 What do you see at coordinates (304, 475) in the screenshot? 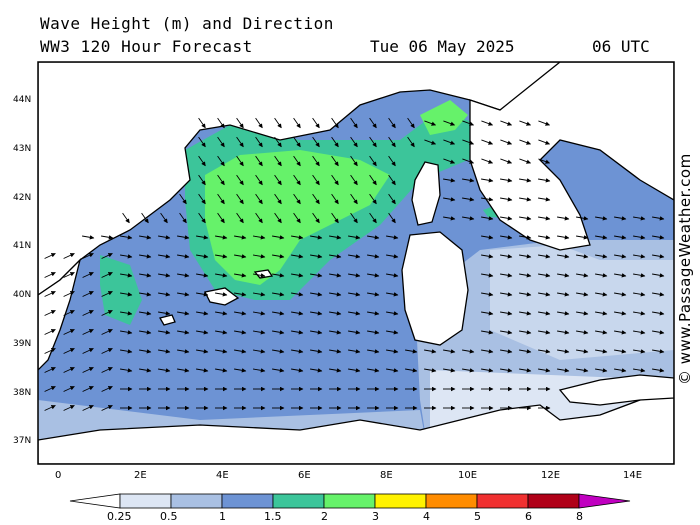
I see `lon-label: 6E` at bounding box center [304, 475].